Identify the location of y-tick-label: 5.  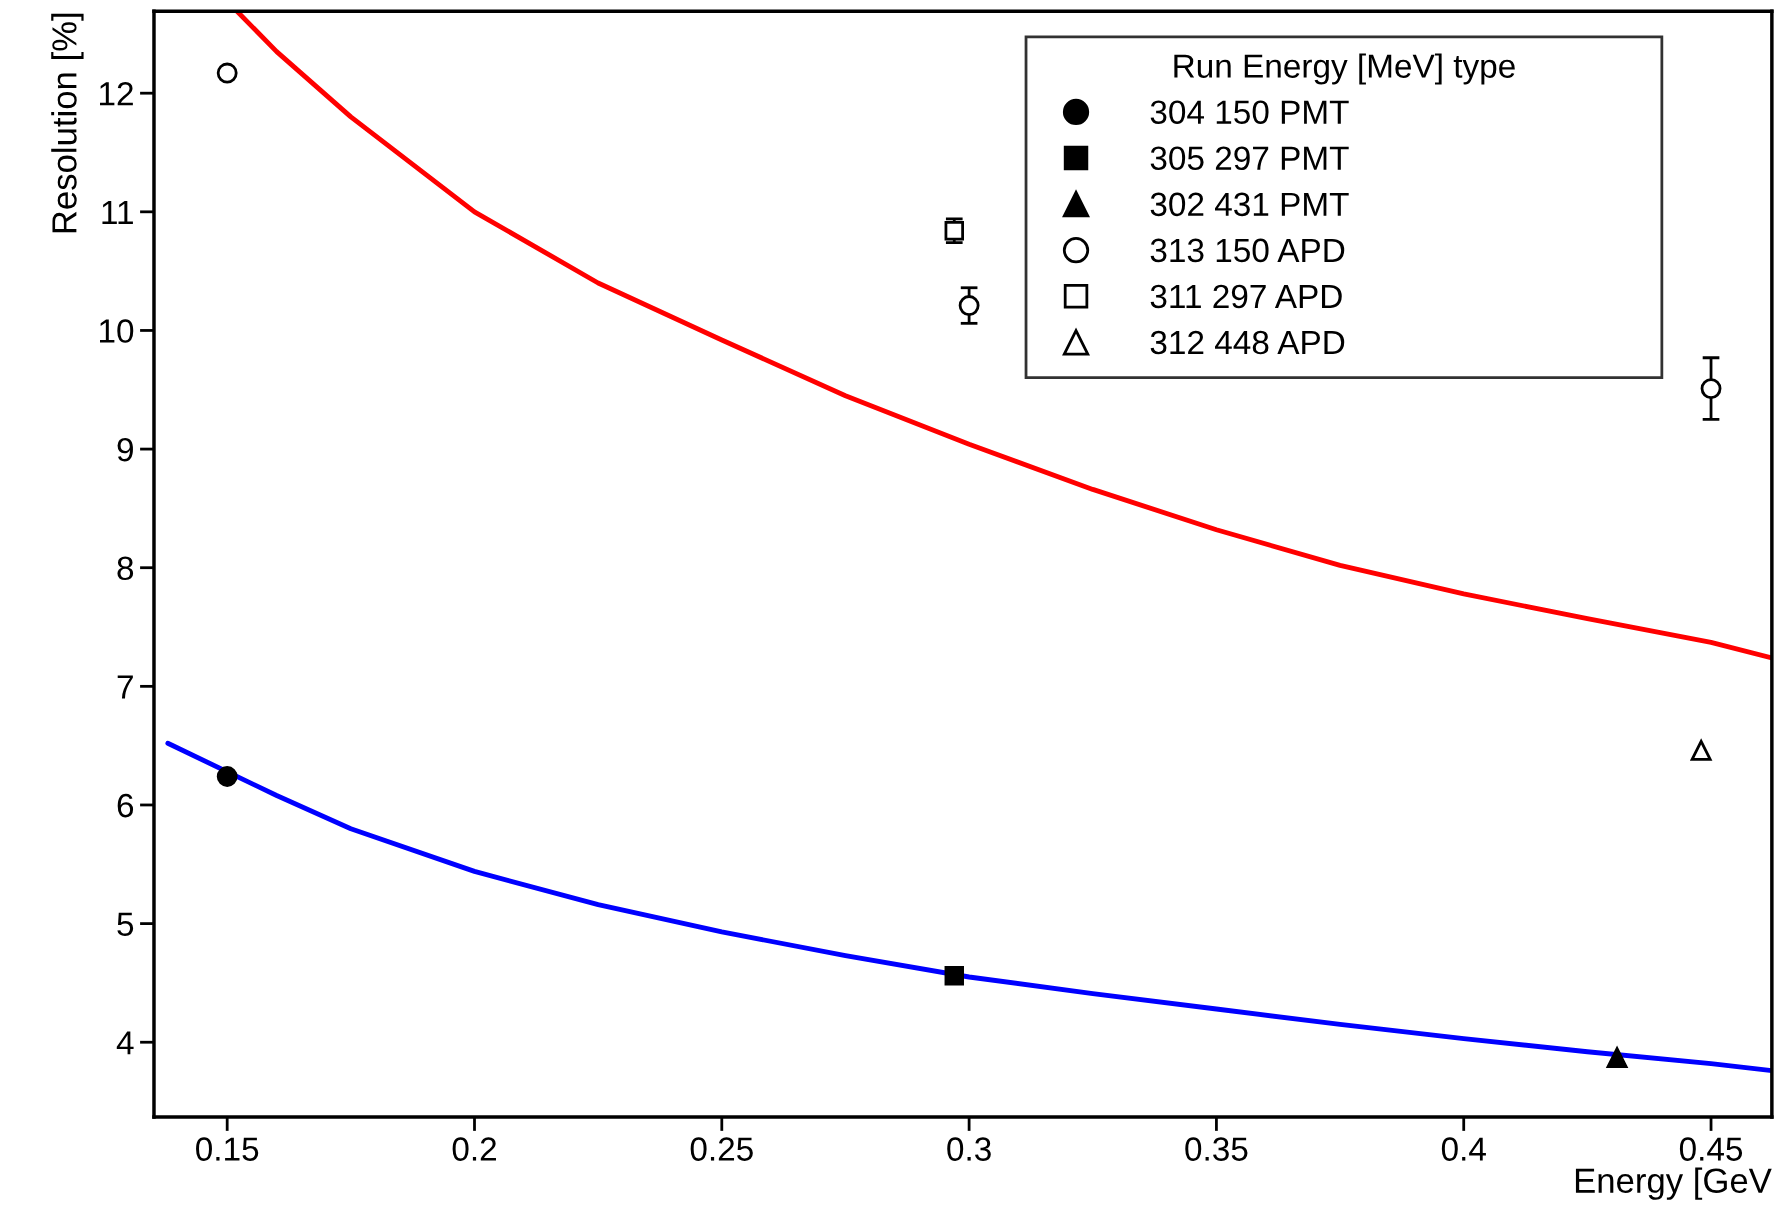
(125, 924).